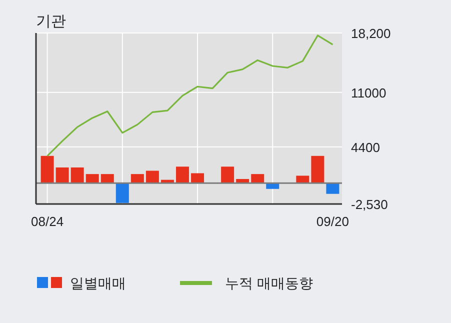  What do you see at coordinates (369, 204) in the screenshot?
I see `y-tick-label: -2,530` at bounding box center [369, 204].